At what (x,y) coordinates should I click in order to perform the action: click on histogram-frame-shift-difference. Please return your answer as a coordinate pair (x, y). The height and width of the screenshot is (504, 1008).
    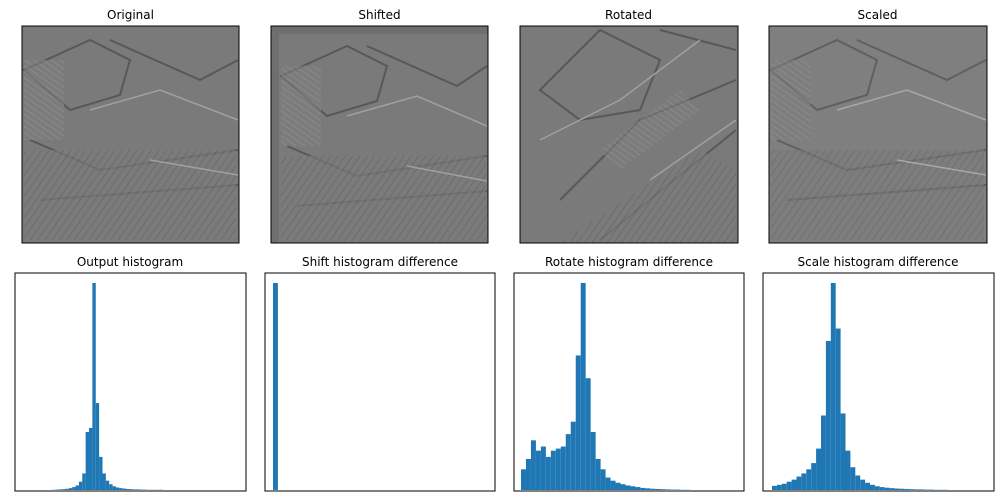
    Looking at the image, I should click on (380, 382).